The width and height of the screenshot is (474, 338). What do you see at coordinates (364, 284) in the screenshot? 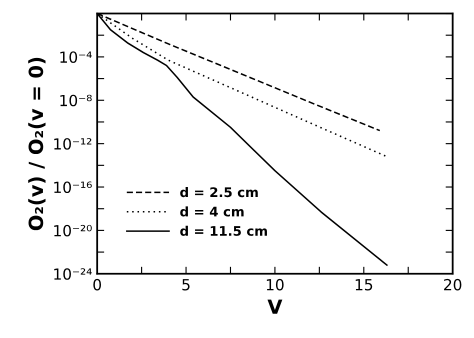
I see `x-tick-label: 15` at bounding box center [364, 284].